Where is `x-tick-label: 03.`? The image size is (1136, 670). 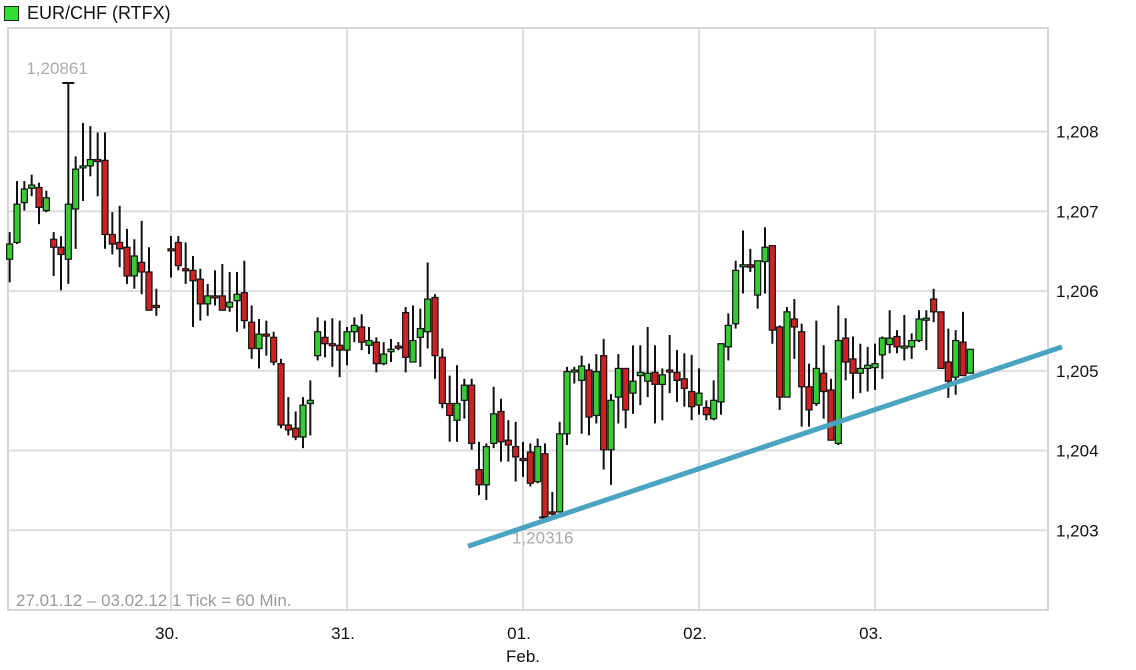 x-tick-label: 03. is located at coordinates (871, 633).